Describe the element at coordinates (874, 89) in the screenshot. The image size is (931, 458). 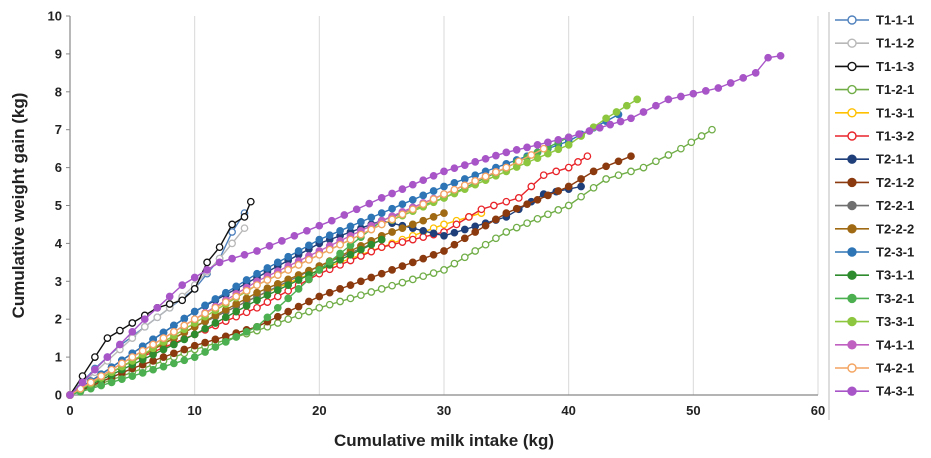
I see `legend-entry-T1-2-1: T1-2-1` at that location.